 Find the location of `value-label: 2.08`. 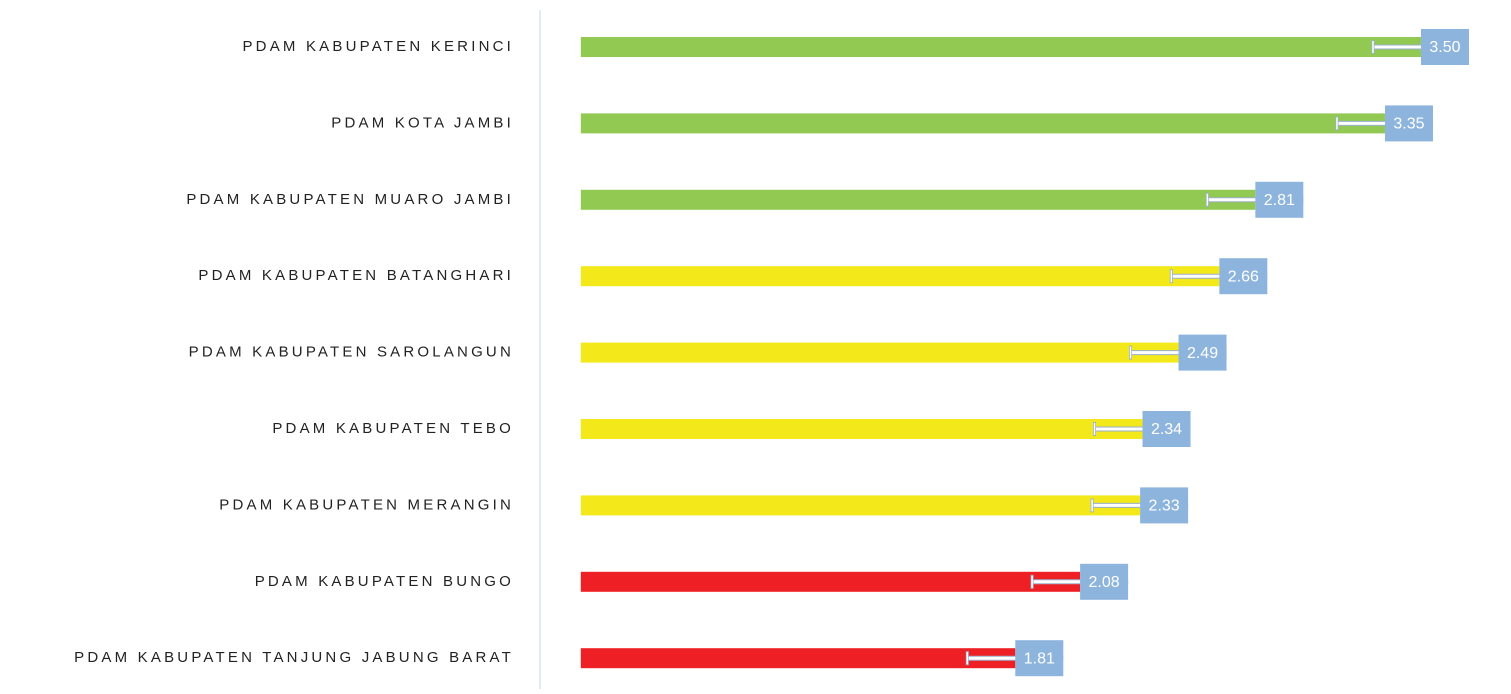

value-label: 2.08 is located at coordinates (1104, 582).